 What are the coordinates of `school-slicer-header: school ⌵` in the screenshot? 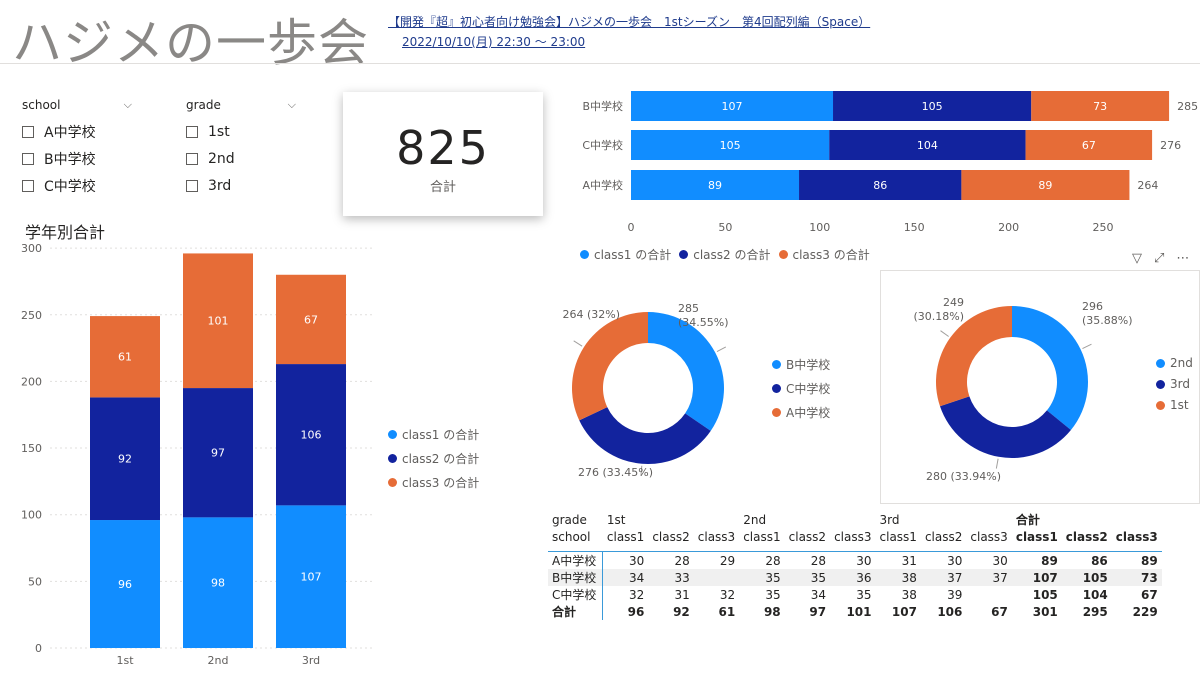 It's located at (77, 105).